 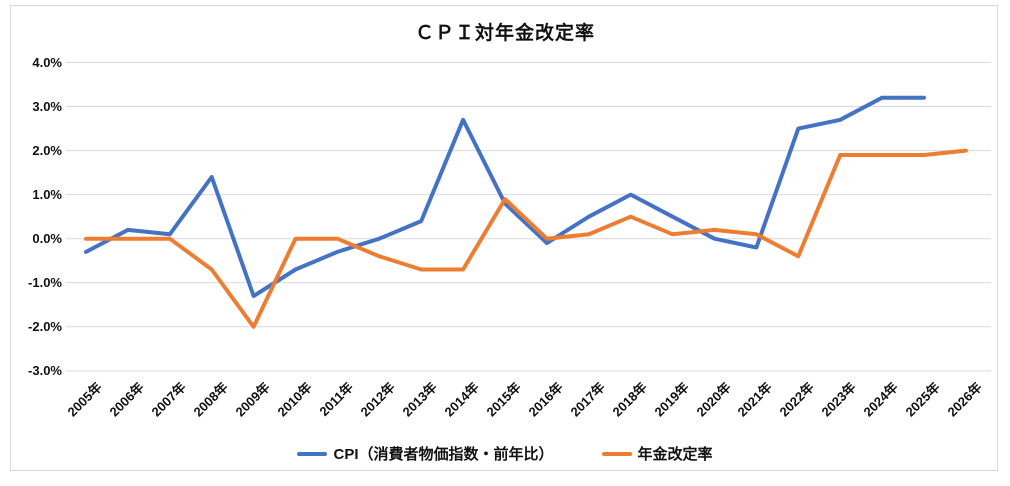 What do you see at coordinates (47, 151) in the screenshot?
I see `y-axis-tick-label: 2.0%` at bounding box center [47, 151].